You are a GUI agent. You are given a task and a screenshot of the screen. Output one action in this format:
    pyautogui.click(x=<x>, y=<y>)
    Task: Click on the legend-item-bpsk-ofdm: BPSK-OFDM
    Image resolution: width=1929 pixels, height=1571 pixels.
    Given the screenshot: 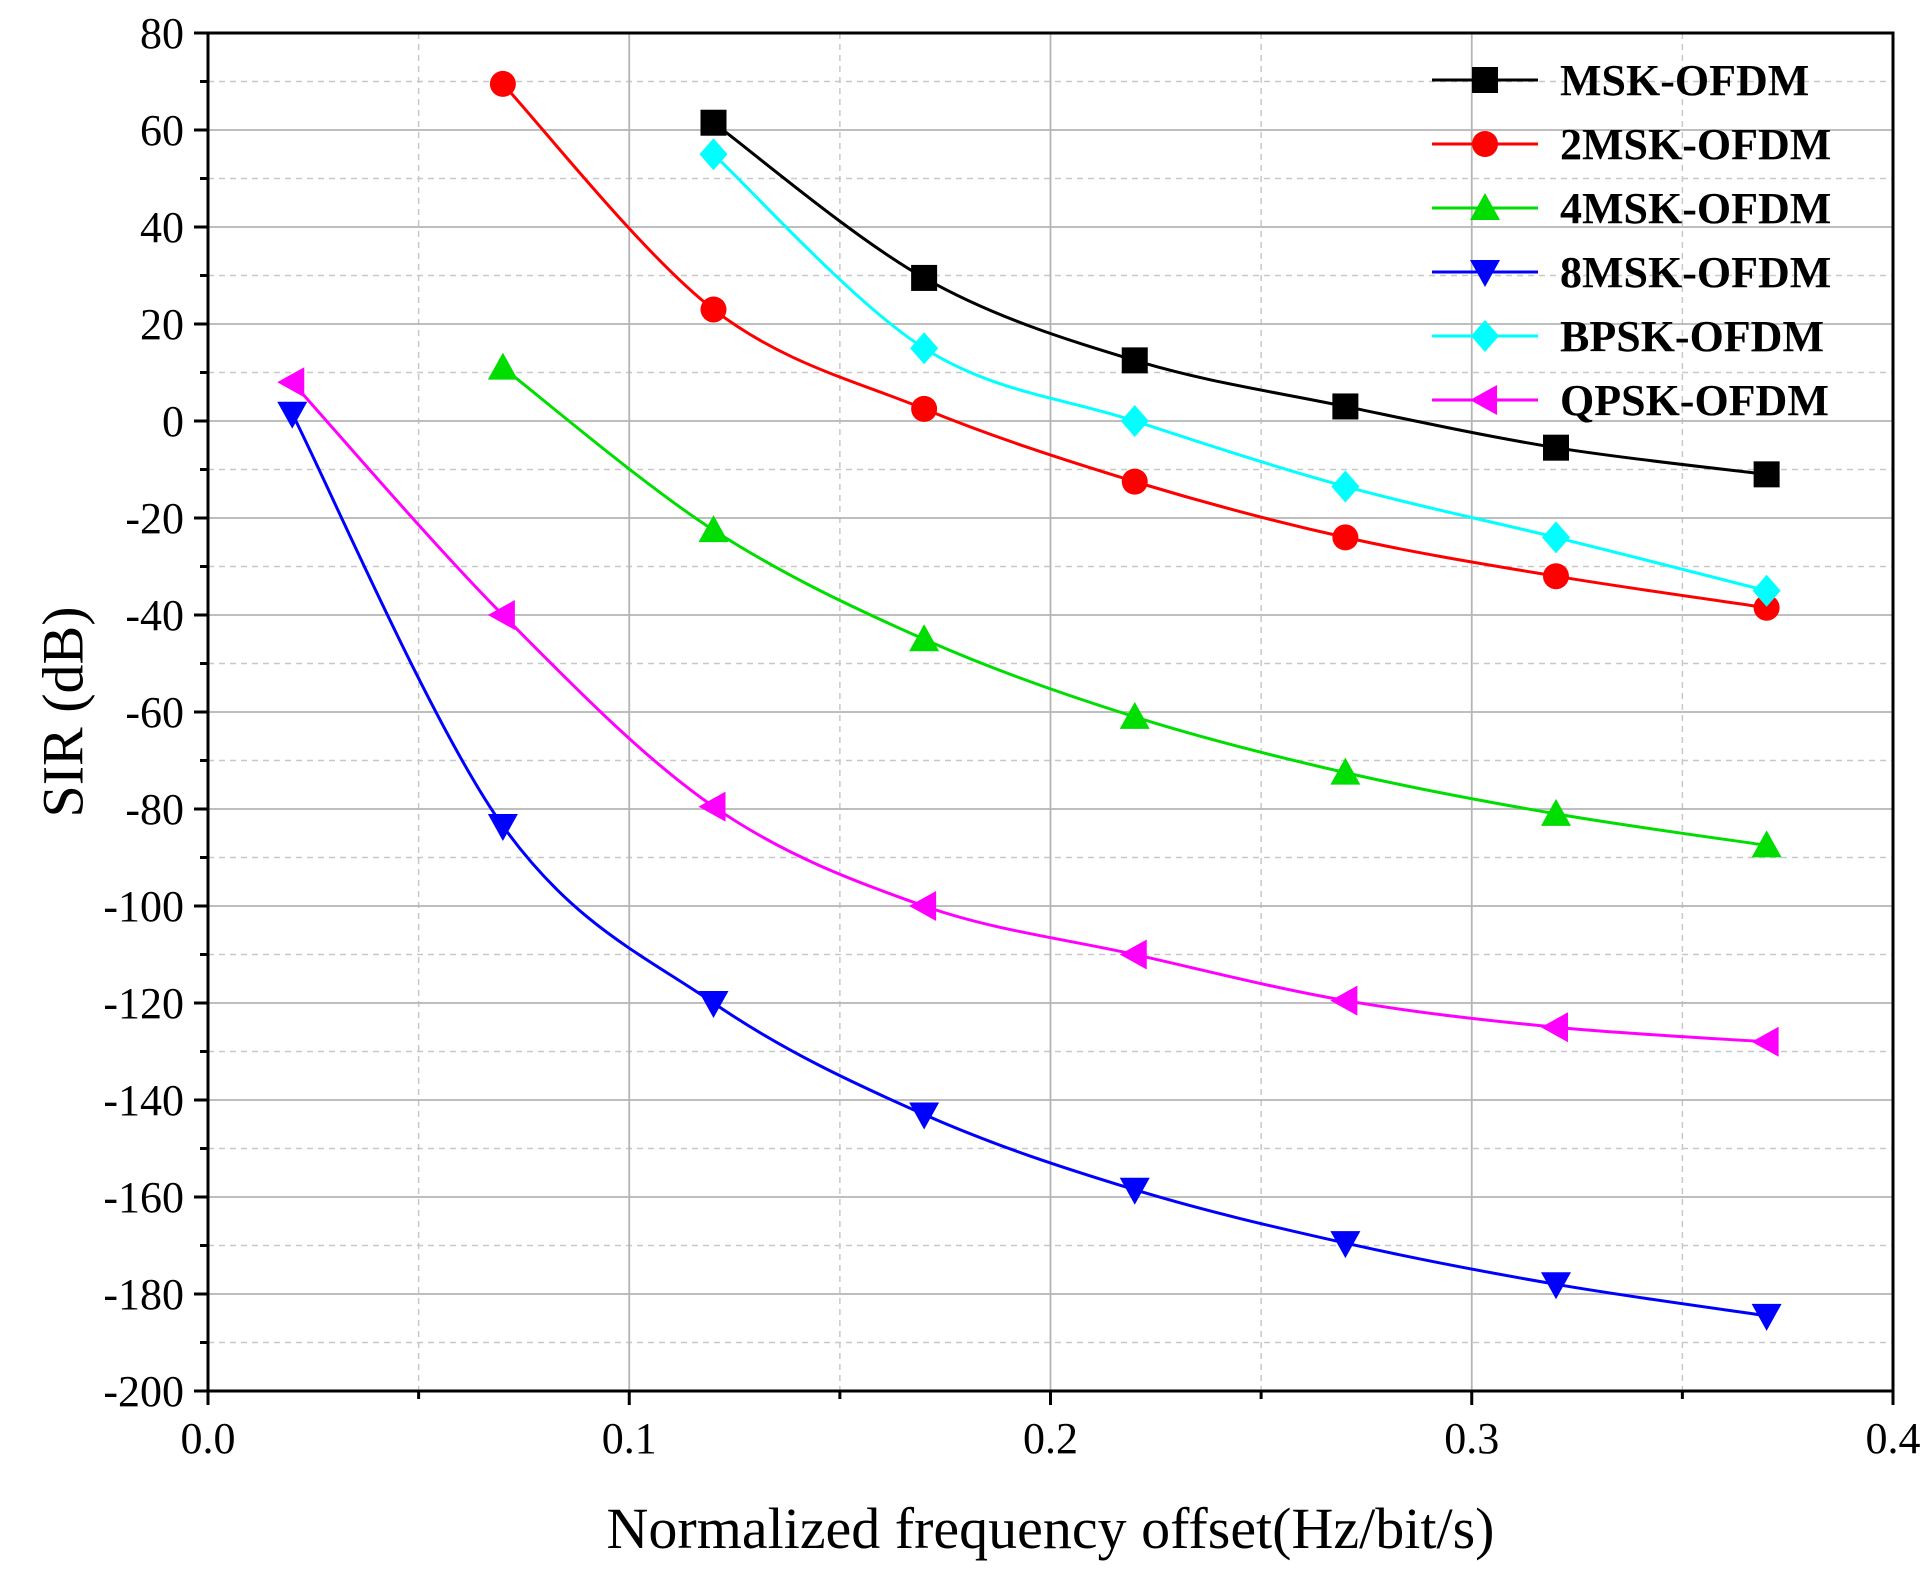 What is the action you would take?
    pyautogui.click(x=1628, y=336)
    